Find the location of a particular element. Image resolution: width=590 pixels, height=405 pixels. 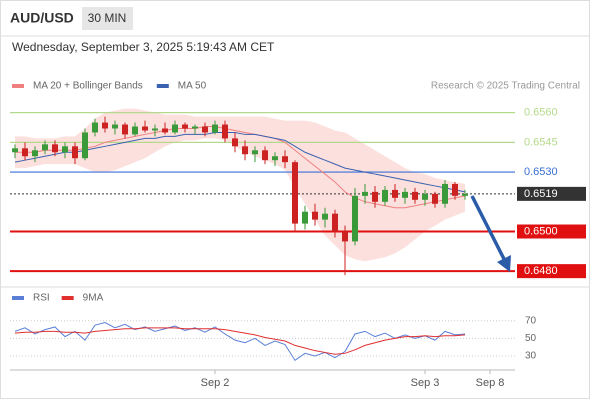

level-label: 0.6500 is located at coordinates (541, 231).